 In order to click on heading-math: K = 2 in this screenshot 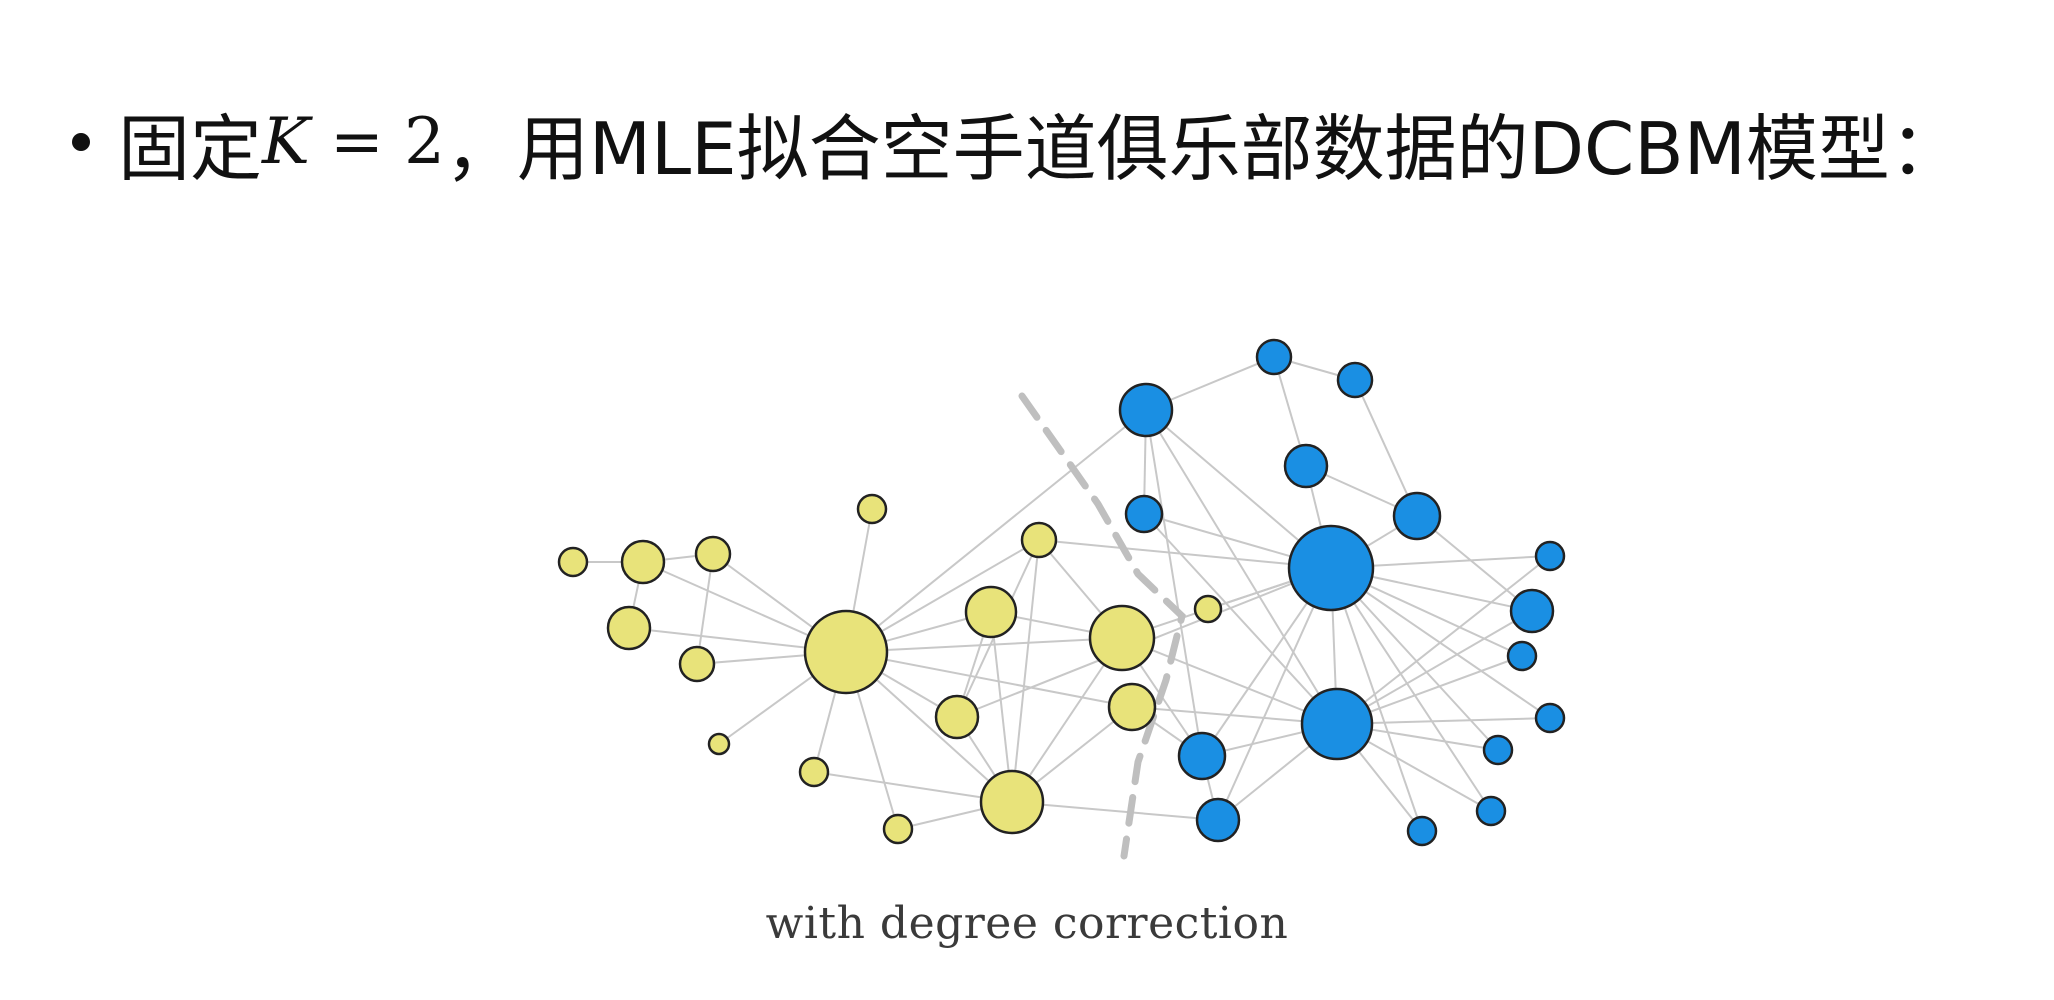, I will do `click(353, 142)`.